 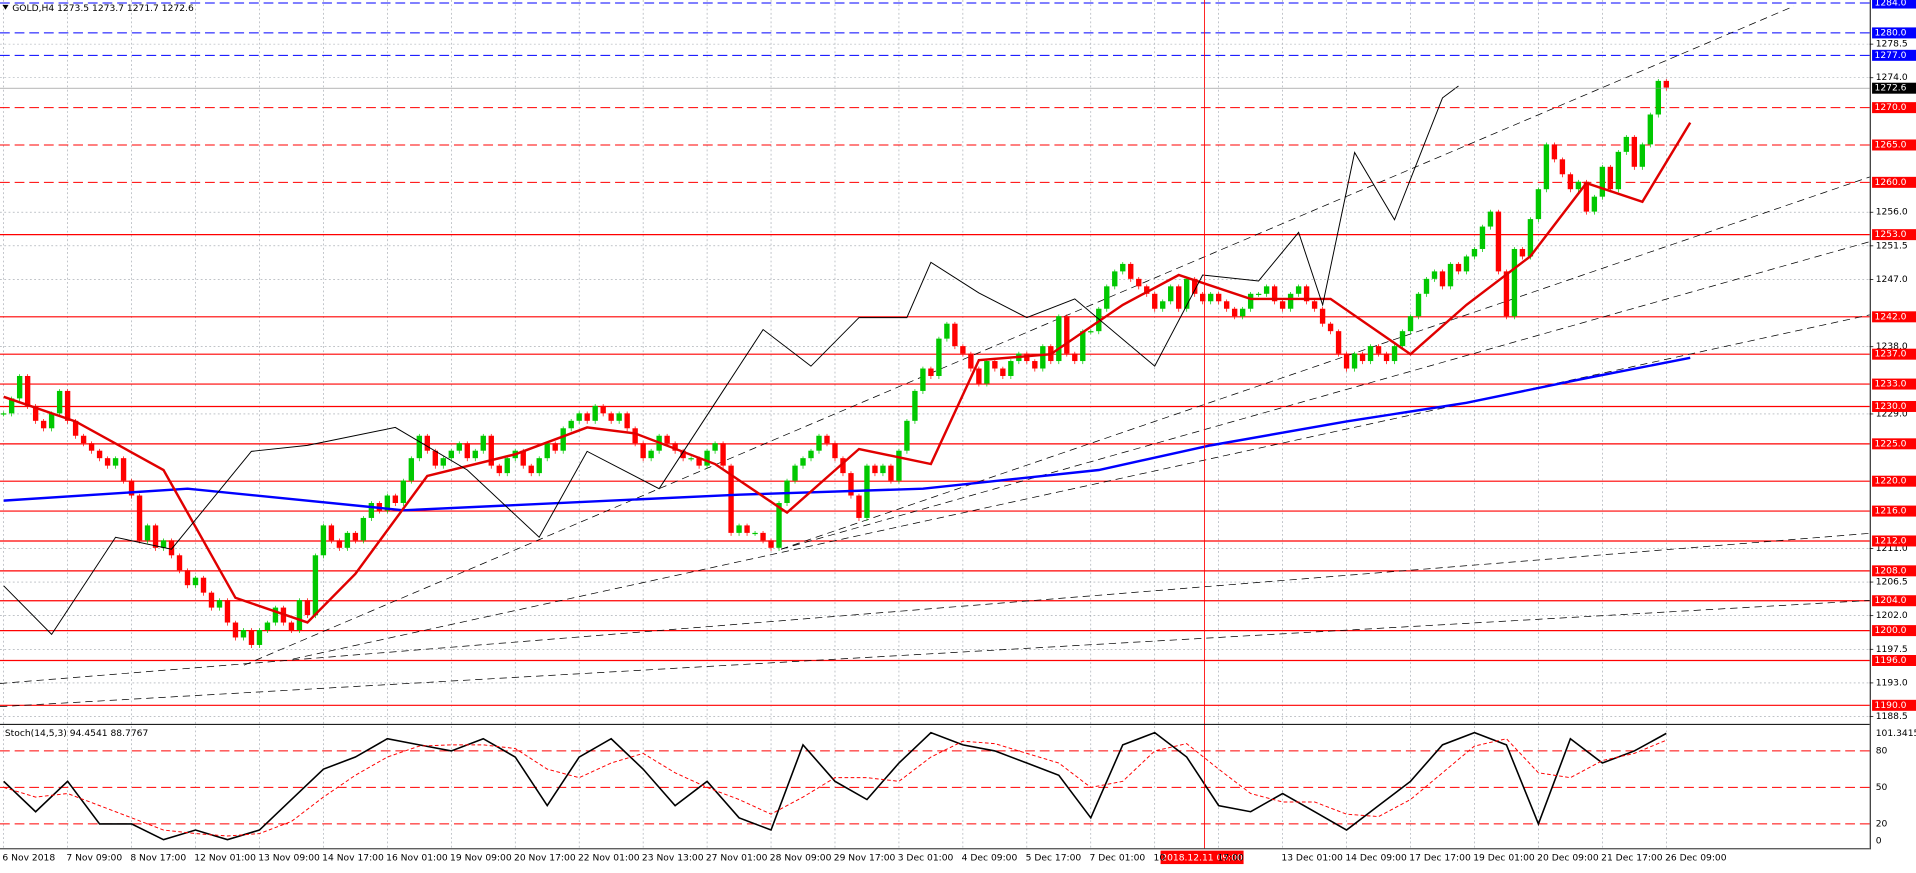 I want to click on level-label: 1253.0, so click(x=1891, y=235).